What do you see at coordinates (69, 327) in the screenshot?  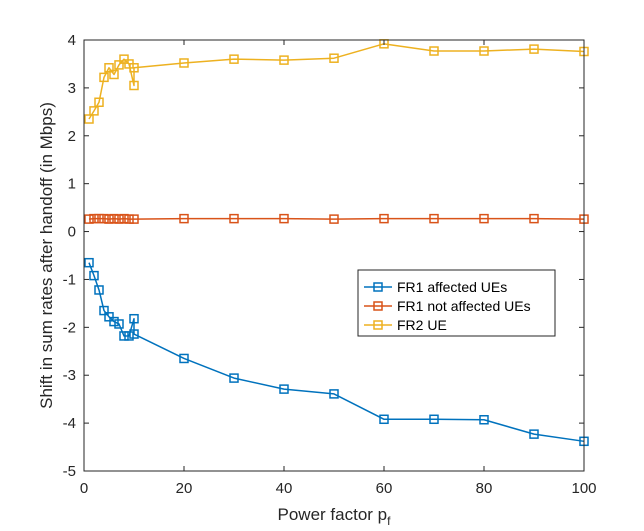 I see `y-tick-label: -2` at bounding box center [69, 327].